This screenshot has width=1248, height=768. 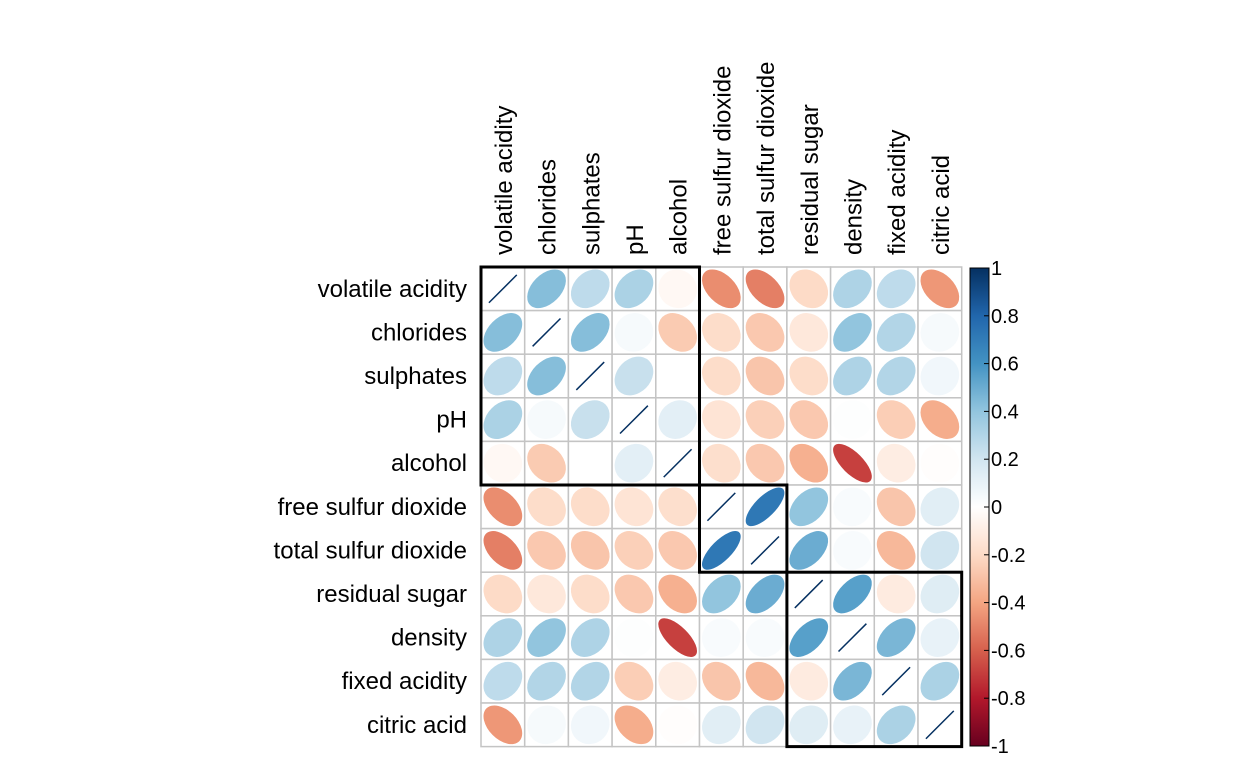 I want to click on ellipse-chlorides-x-ph, so click(x=634, y=332).